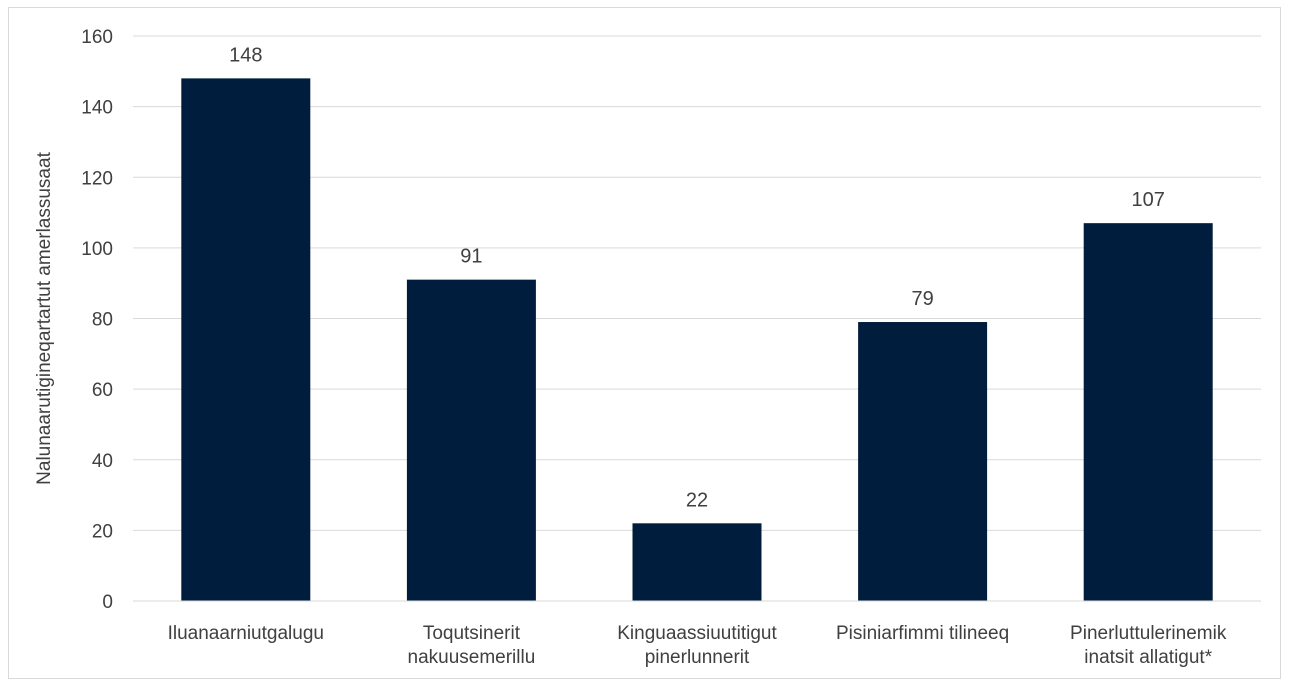  What do you see at coordinates (246, 633) in the screenshot?
I see `category-label: Iluanaarniutgalugu` at bounding box center [246, 633].